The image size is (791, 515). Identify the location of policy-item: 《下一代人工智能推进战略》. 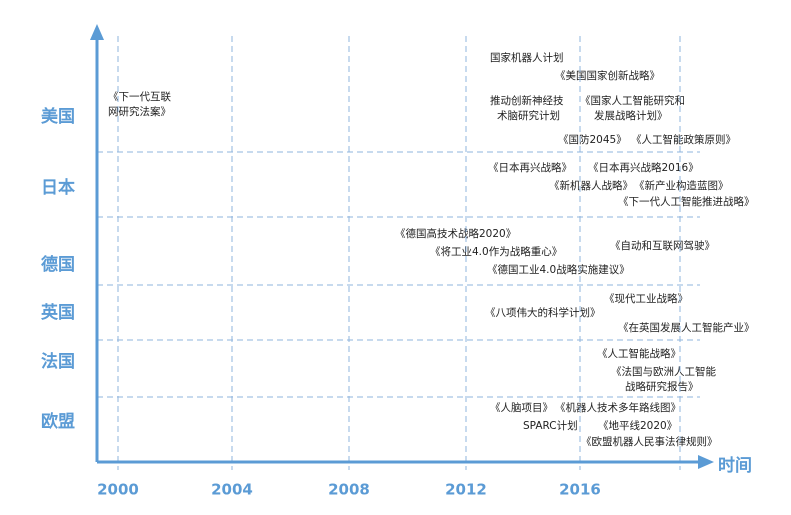
(686, 201).